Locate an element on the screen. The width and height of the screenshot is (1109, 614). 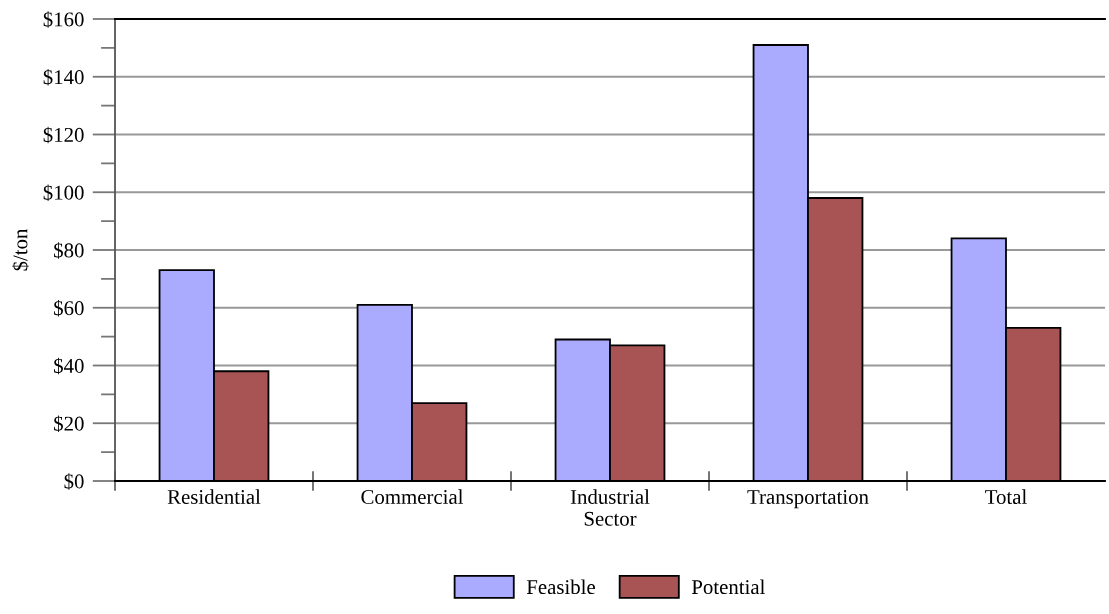
y-tick-label: $20 is located at coordinates (69, 424).